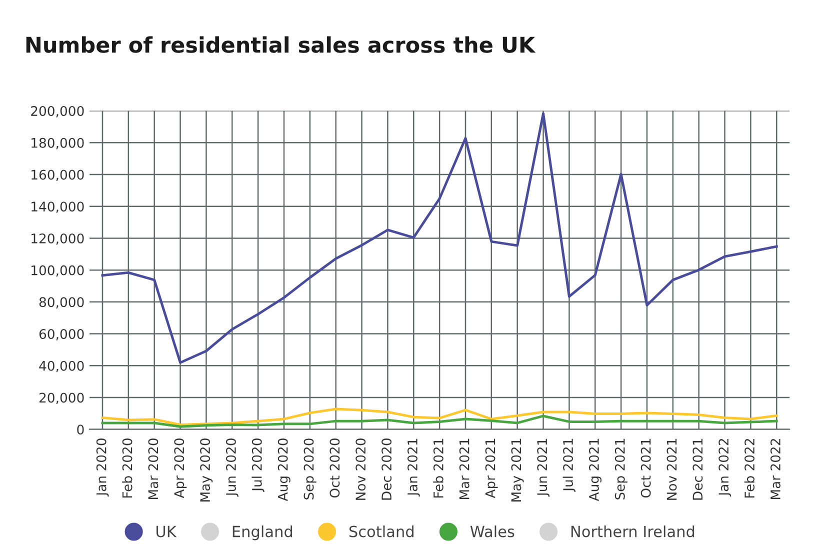  I want to click on x-tick-label: Dec 2021, so click(697, 469).